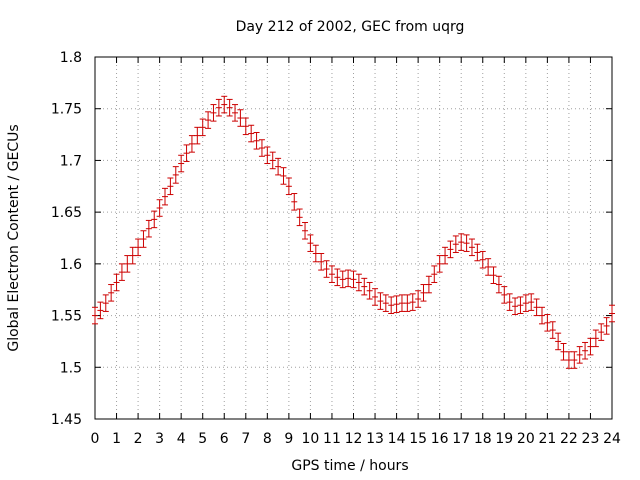  What do you see at coordinates (14, 237) in the screenshot?
I see `y-axis-label: Global Electron Content / GECUs` at bounding box center [14, 237].